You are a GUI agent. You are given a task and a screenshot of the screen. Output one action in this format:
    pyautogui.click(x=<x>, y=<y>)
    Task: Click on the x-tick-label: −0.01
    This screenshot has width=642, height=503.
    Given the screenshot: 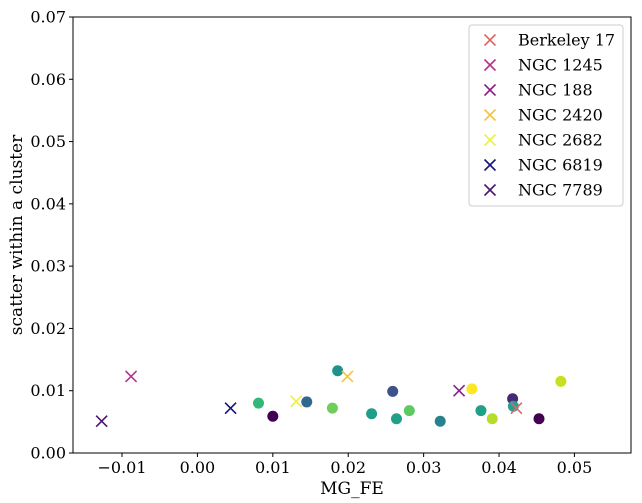 What is the action you would take?
    pyautogui.click(x=121, y=467)
    